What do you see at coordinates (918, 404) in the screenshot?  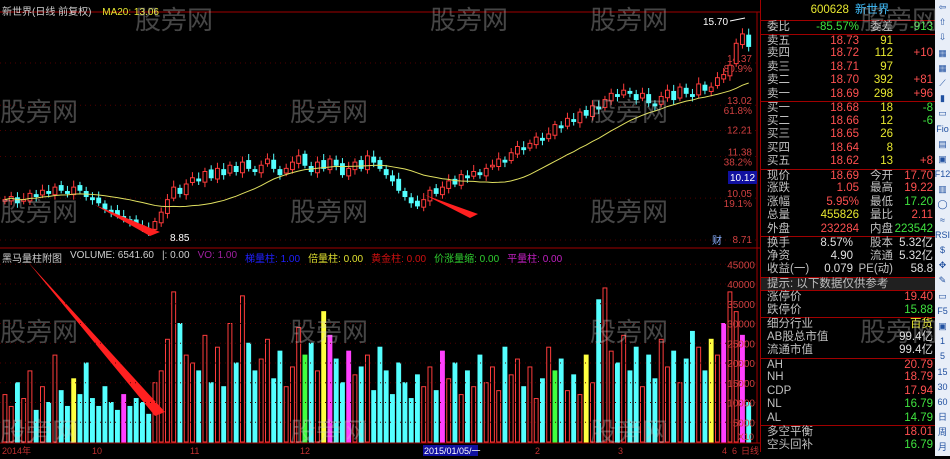 I see `pivot-level-value: 16.79` at bounding box center [918, 404].